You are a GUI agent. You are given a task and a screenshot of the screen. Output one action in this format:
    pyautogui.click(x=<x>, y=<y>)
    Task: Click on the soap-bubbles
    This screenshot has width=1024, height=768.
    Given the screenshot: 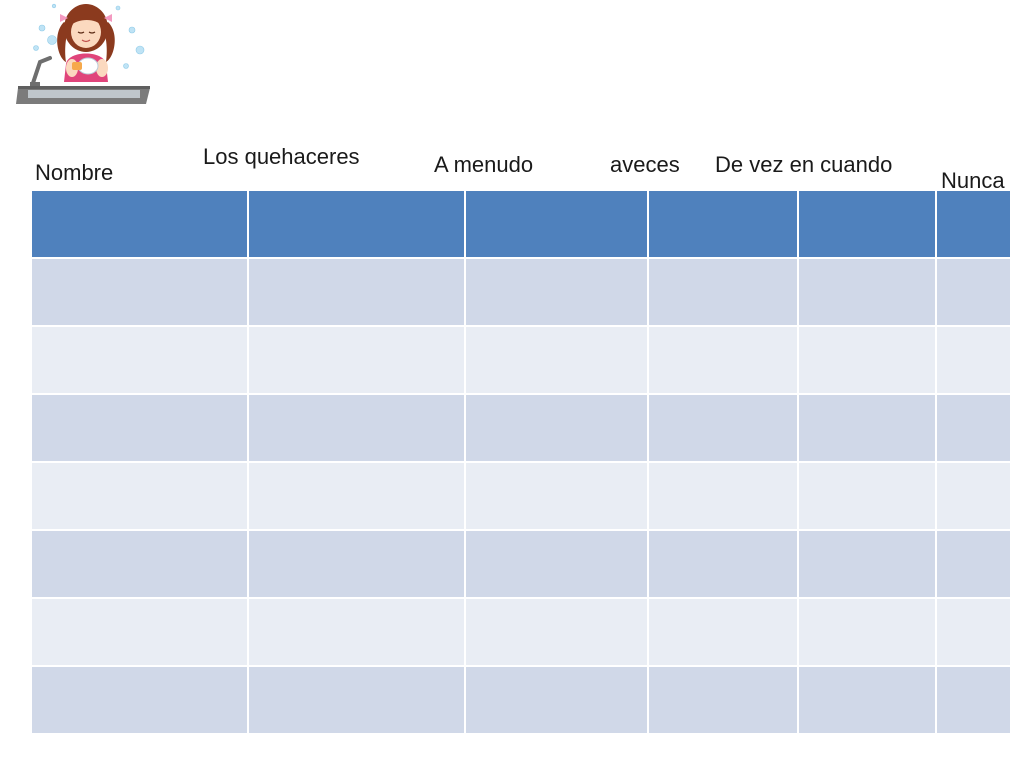 What is the action you would take?
    pyautogui.click(x=89, y=36)
    